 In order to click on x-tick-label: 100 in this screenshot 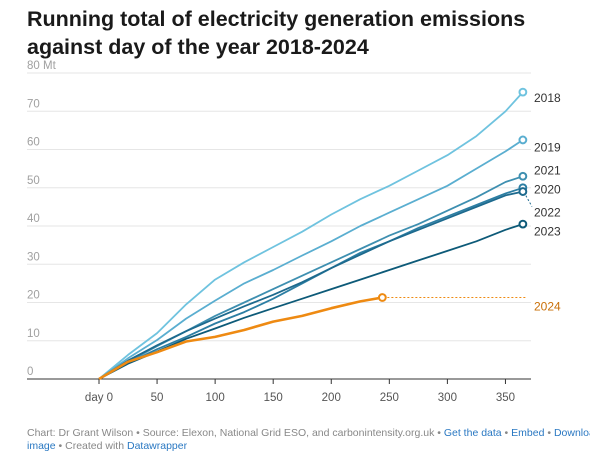, I will do `click(215, 398)`.